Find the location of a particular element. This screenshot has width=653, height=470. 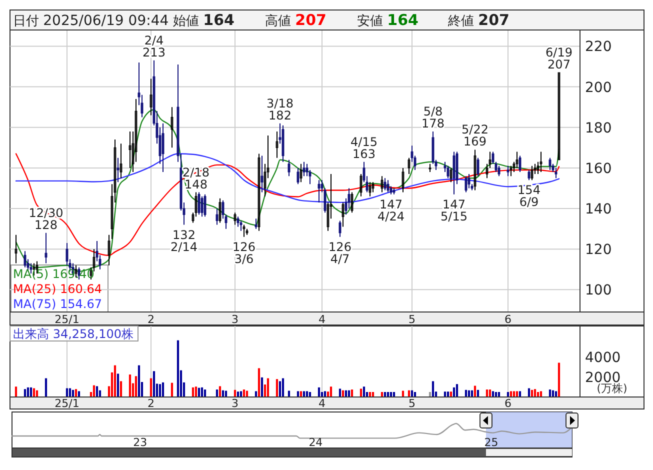

annotation: 126 4/7 is located at coordinates (340, 253).